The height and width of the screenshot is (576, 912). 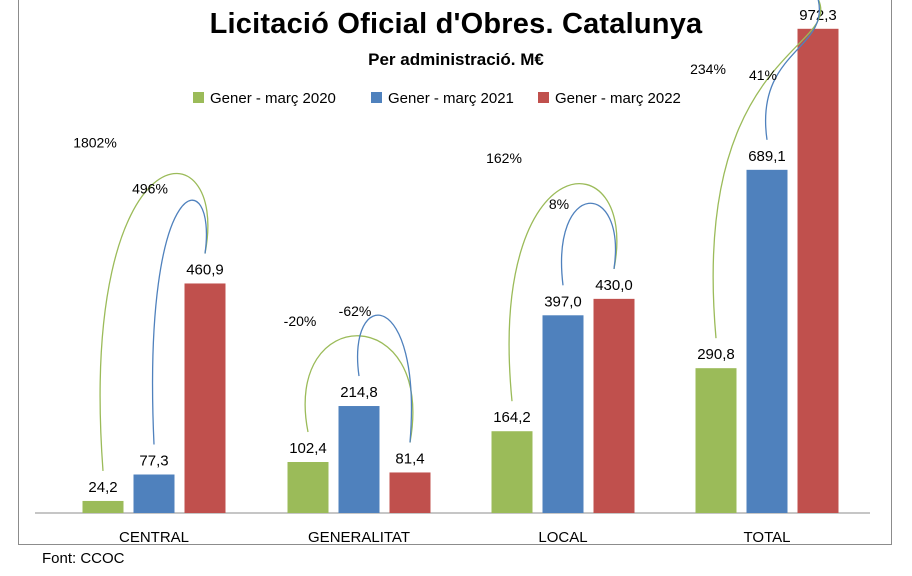 I want to click on data-label-central-series-1: 24,2, so click(x=102, y=487).